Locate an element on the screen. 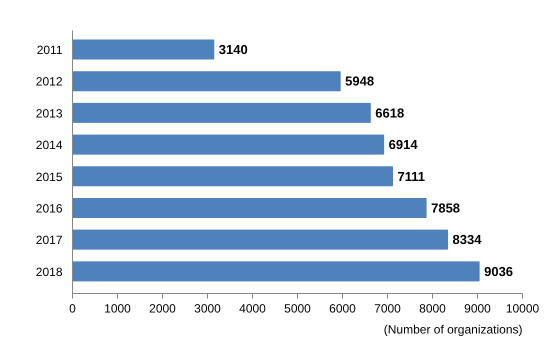 The height and width of the screenshot is (341, 552). x-tick-label: 3000 is located at coordinates (208, 309).